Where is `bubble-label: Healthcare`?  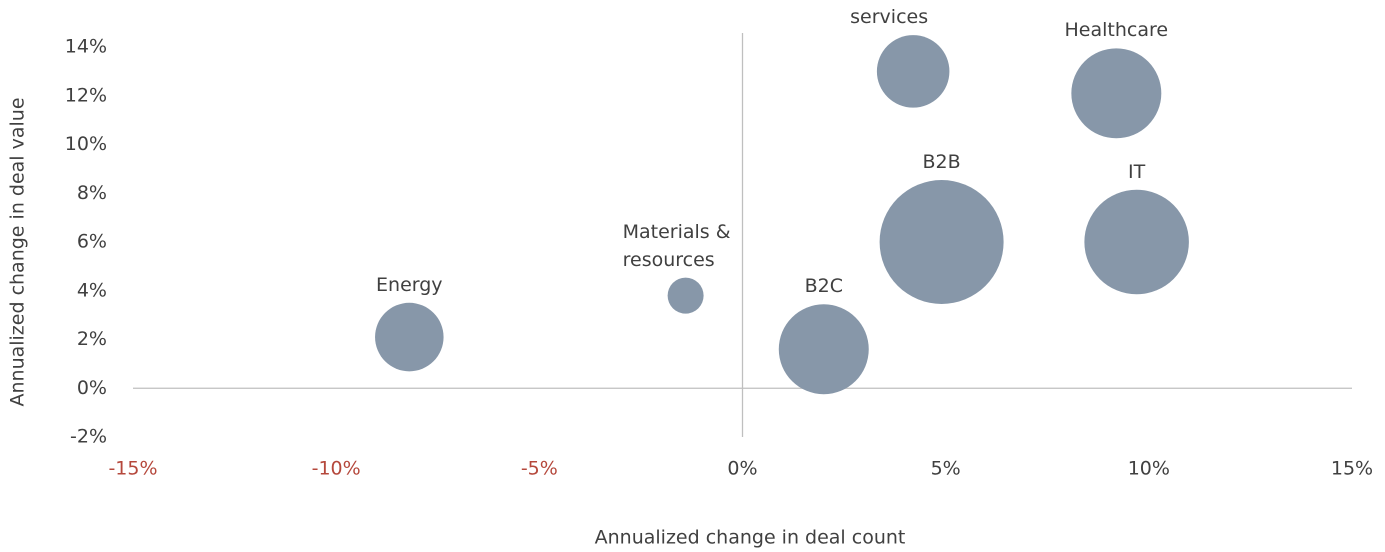 bubble-label: Healthcare is located at coordinates (1116, 30).